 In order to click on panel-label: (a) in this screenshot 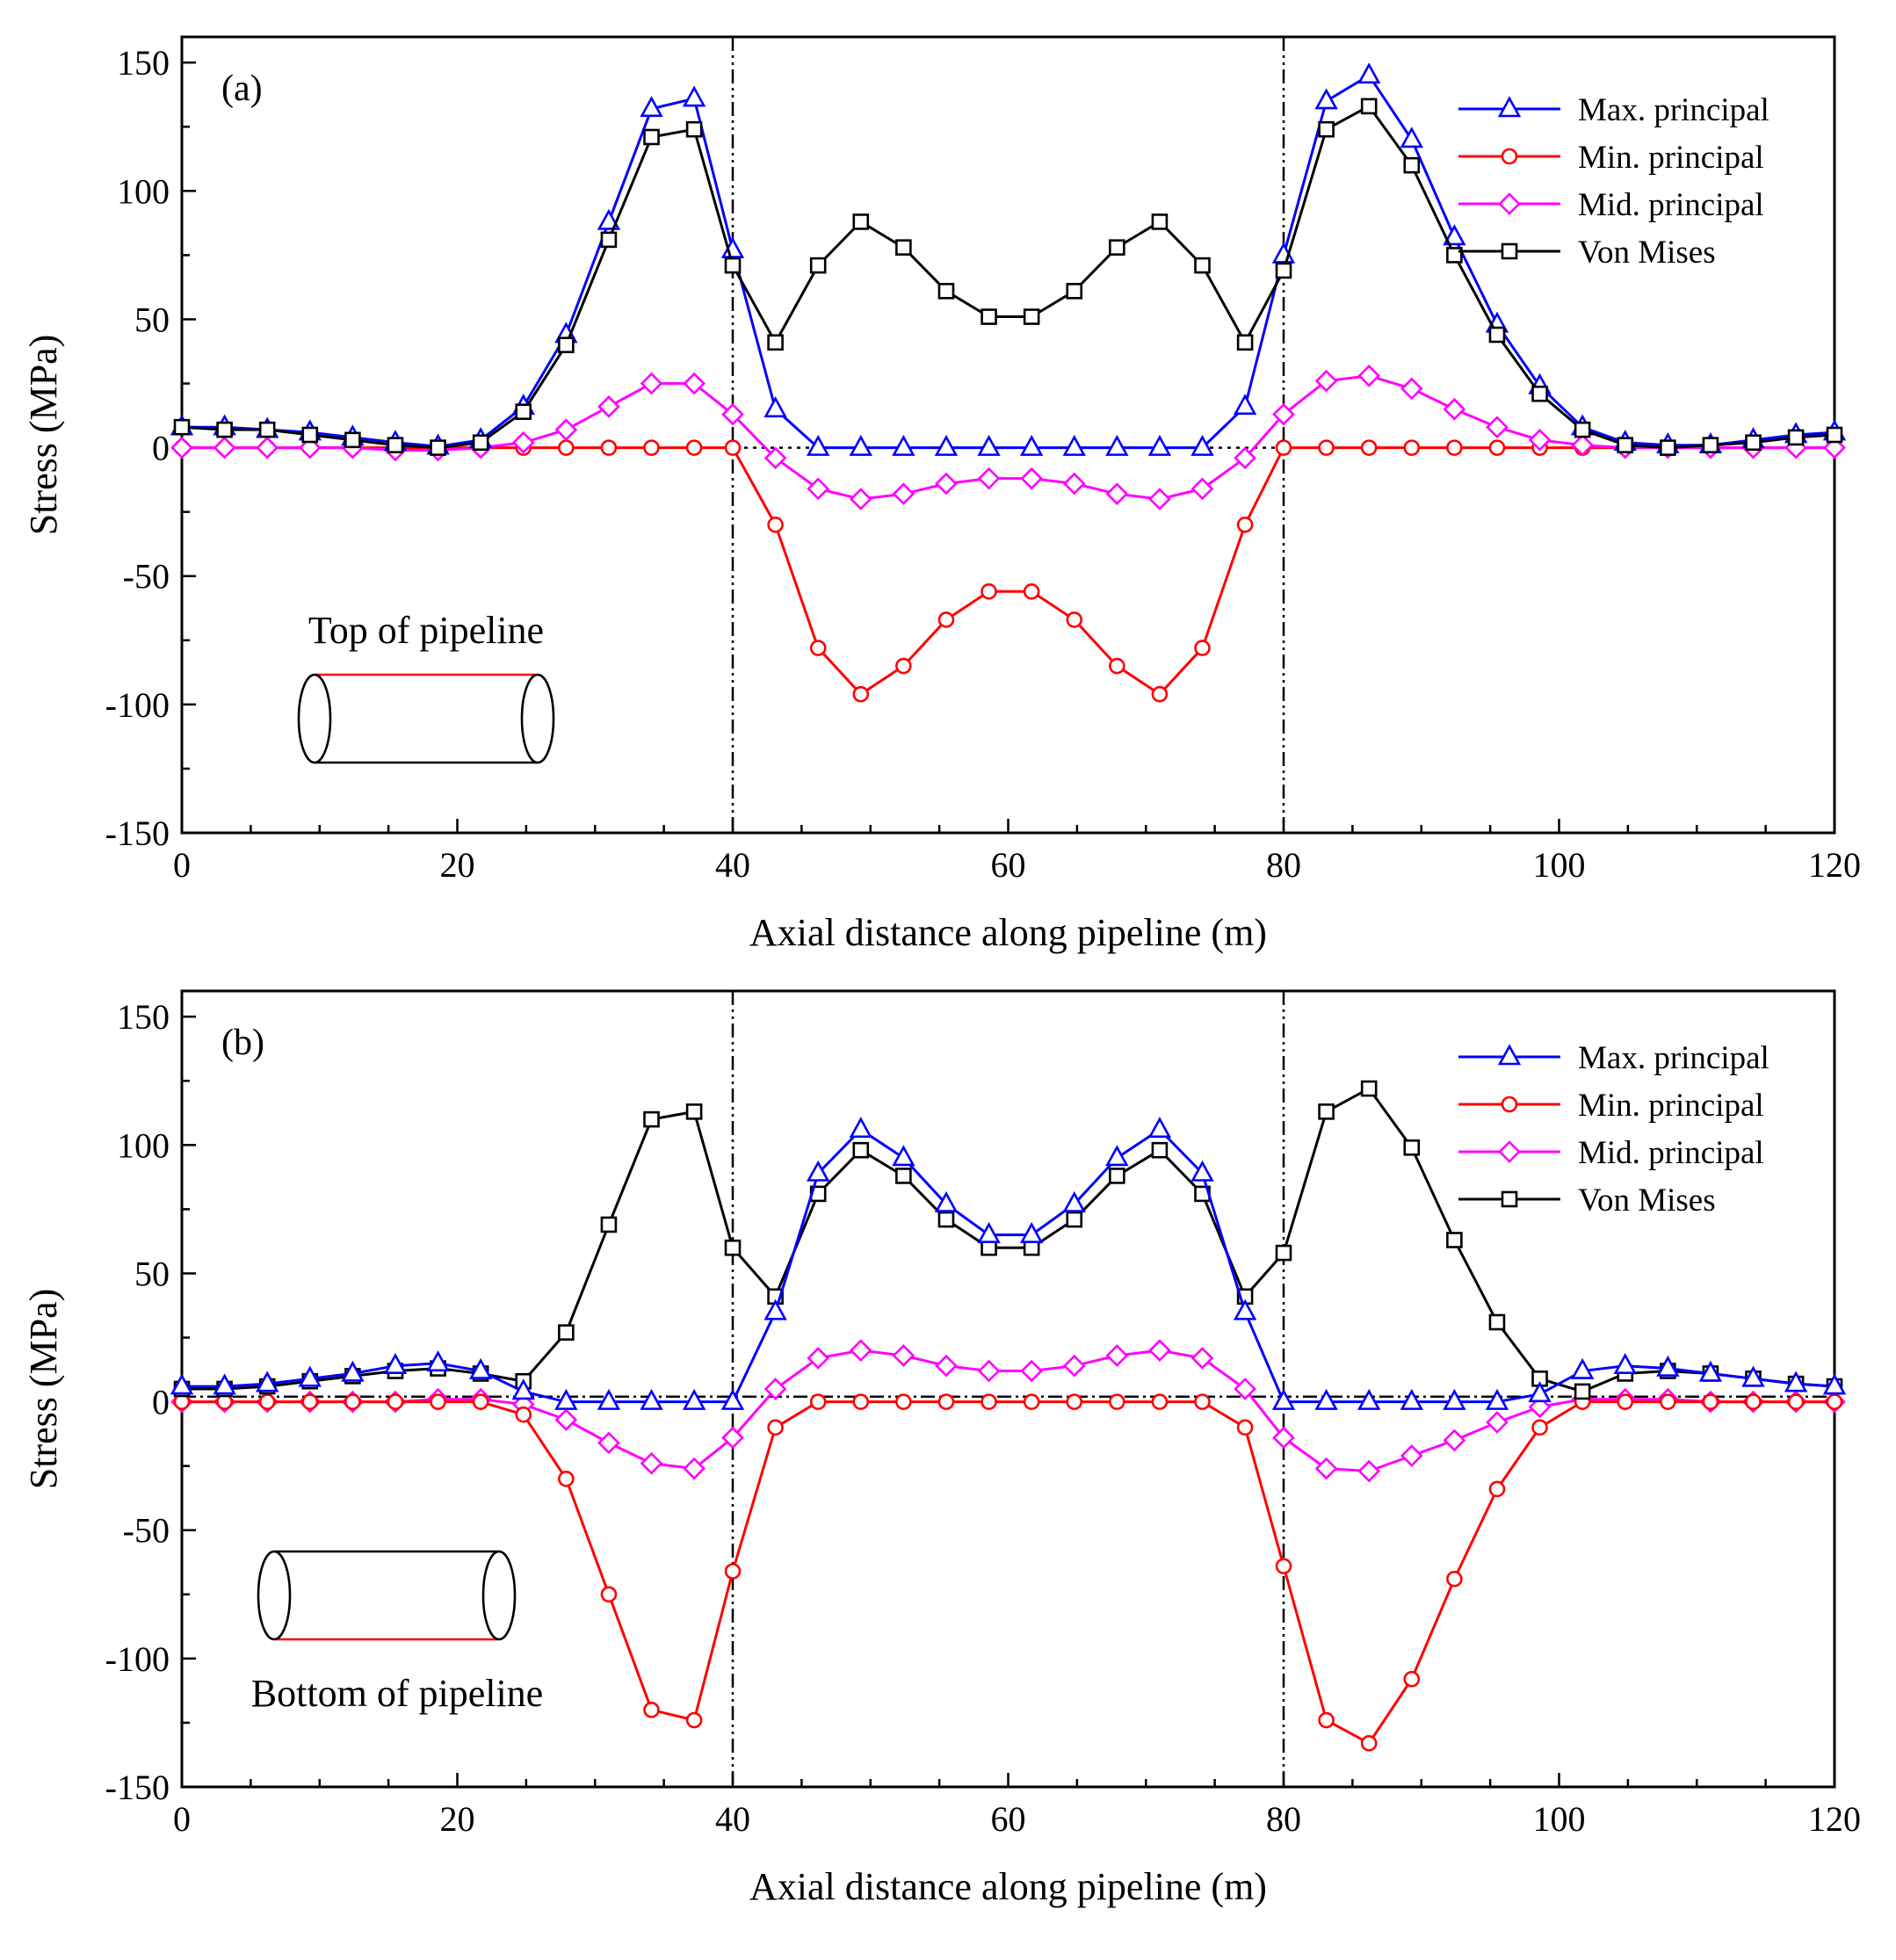, I will do `click(242, 89)`.